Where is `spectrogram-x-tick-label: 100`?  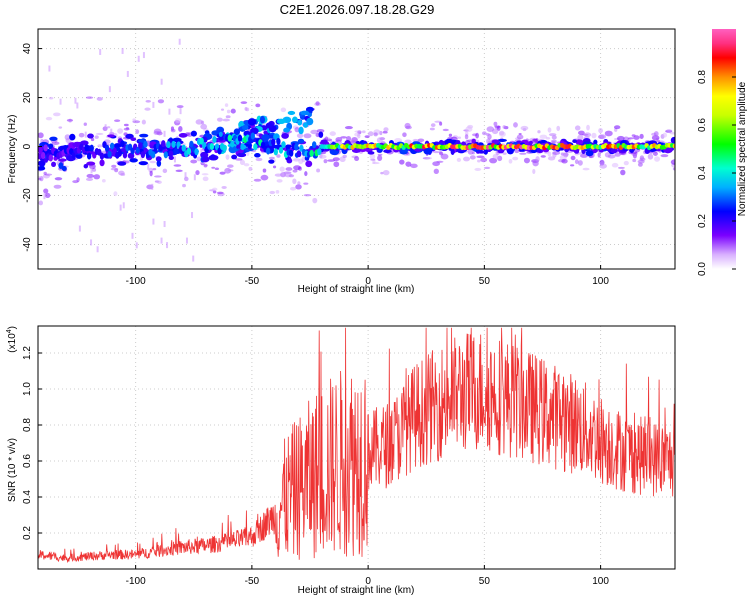 spectrogram-x-tick-label: 100 is located at coordinates (600, 281).